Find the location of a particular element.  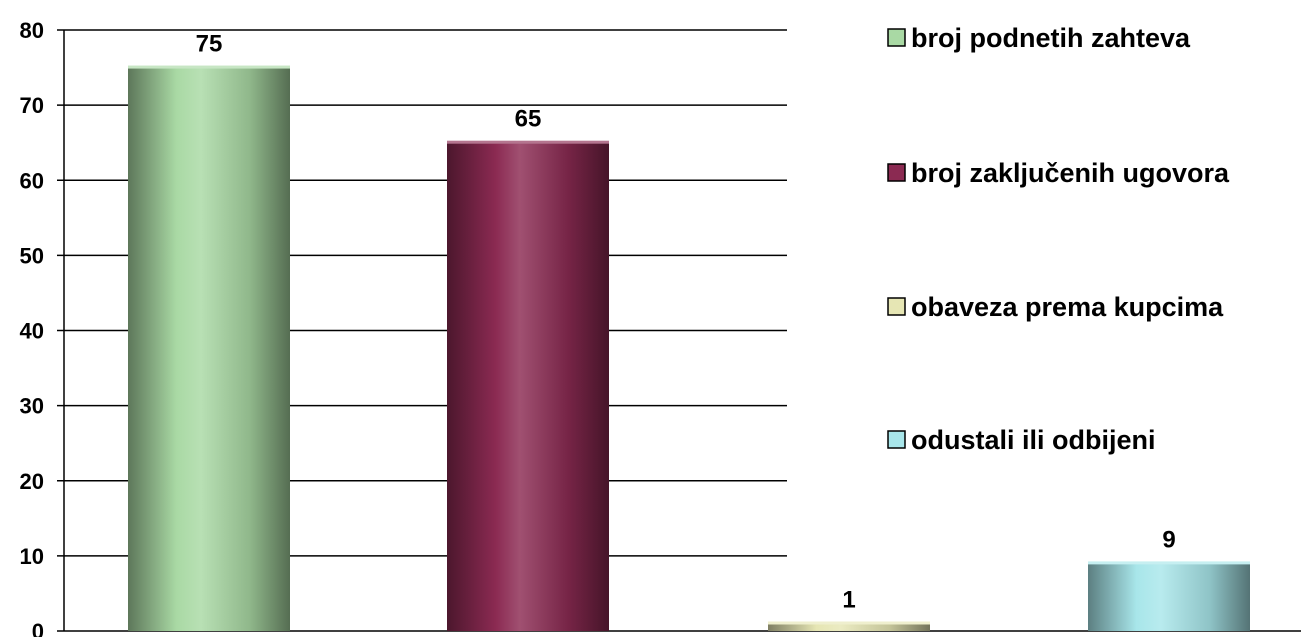

data-label-1: 75 is located at coordinates (209, 44).